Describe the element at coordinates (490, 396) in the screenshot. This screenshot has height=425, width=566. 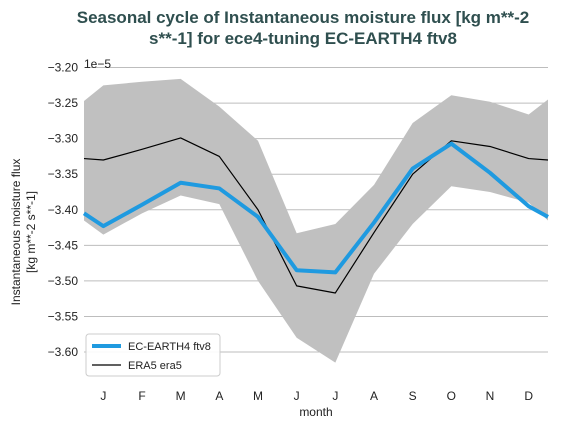
I see `x-tick-label: N` at that location.